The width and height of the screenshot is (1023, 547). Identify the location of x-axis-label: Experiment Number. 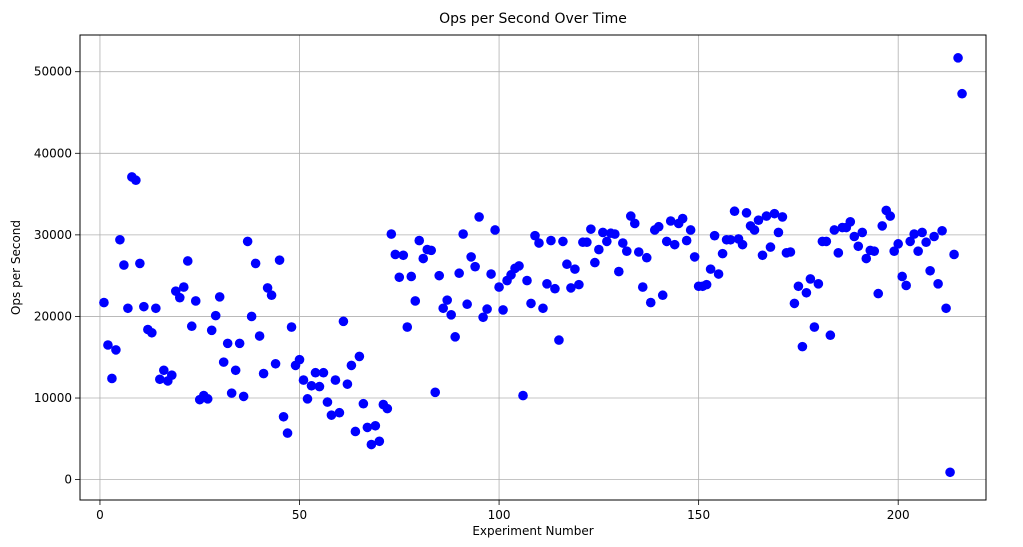
(532, 531).